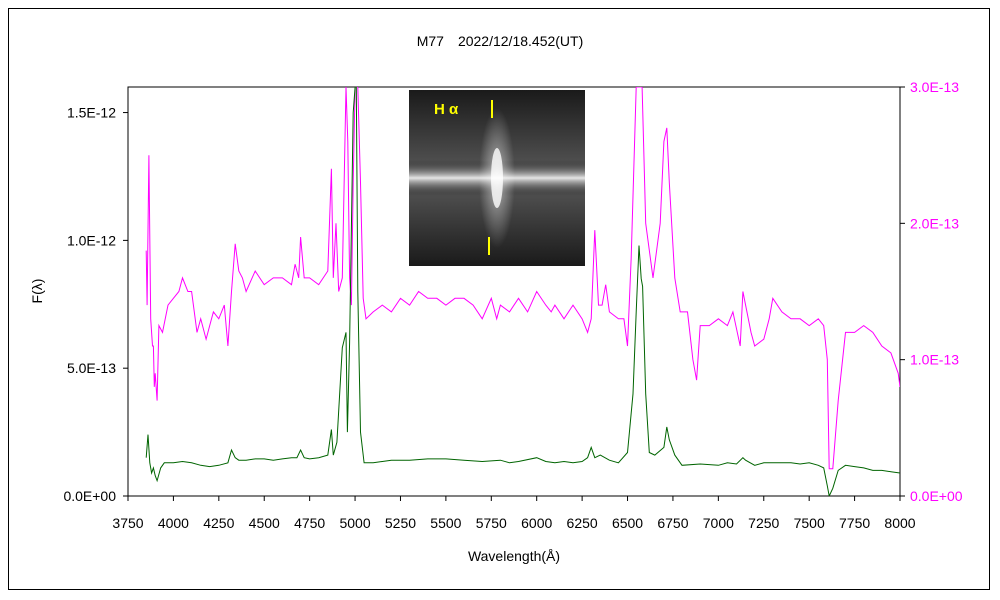 This screenshot has height=600, width=1000. I want to click on x-tick-label: 7000, so click(718, 523).